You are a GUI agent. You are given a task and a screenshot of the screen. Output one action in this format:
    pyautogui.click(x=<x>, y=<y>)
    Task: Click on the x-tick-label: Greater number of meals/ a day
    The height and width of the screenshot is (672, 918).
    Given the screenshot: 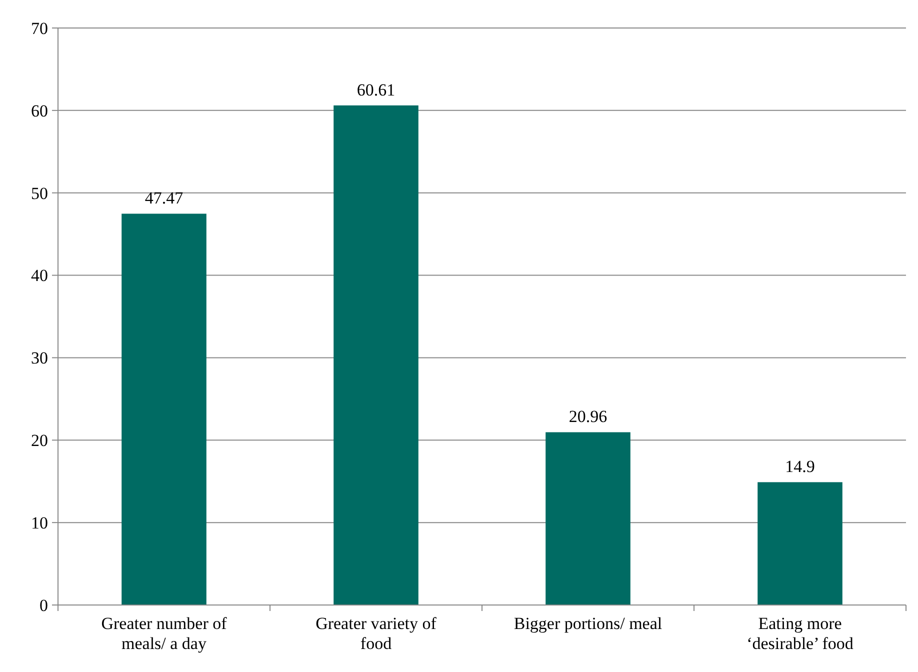 What is the action you would take?
    pyautogui.click(x=164, y=633)
    